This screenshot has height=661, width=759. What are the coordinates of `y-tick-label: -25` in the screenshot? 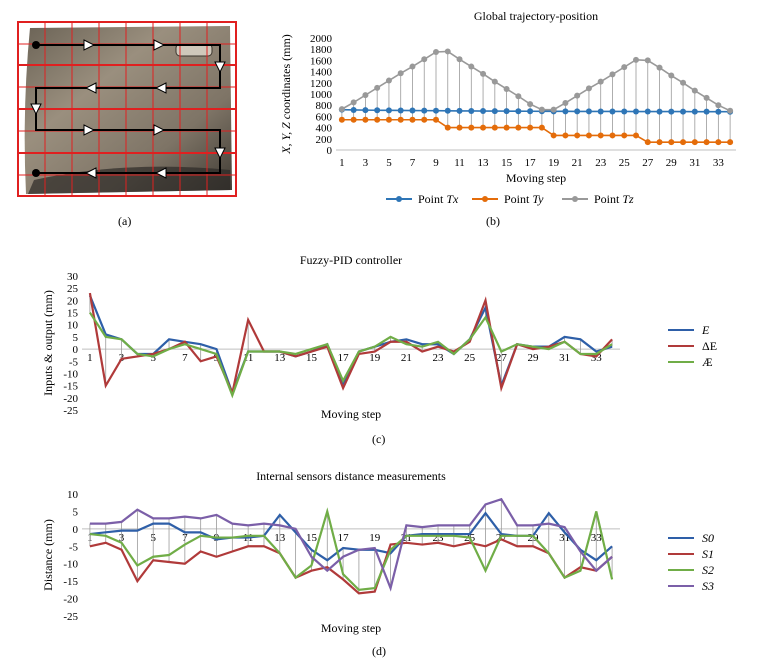 It's located at (70, 411).